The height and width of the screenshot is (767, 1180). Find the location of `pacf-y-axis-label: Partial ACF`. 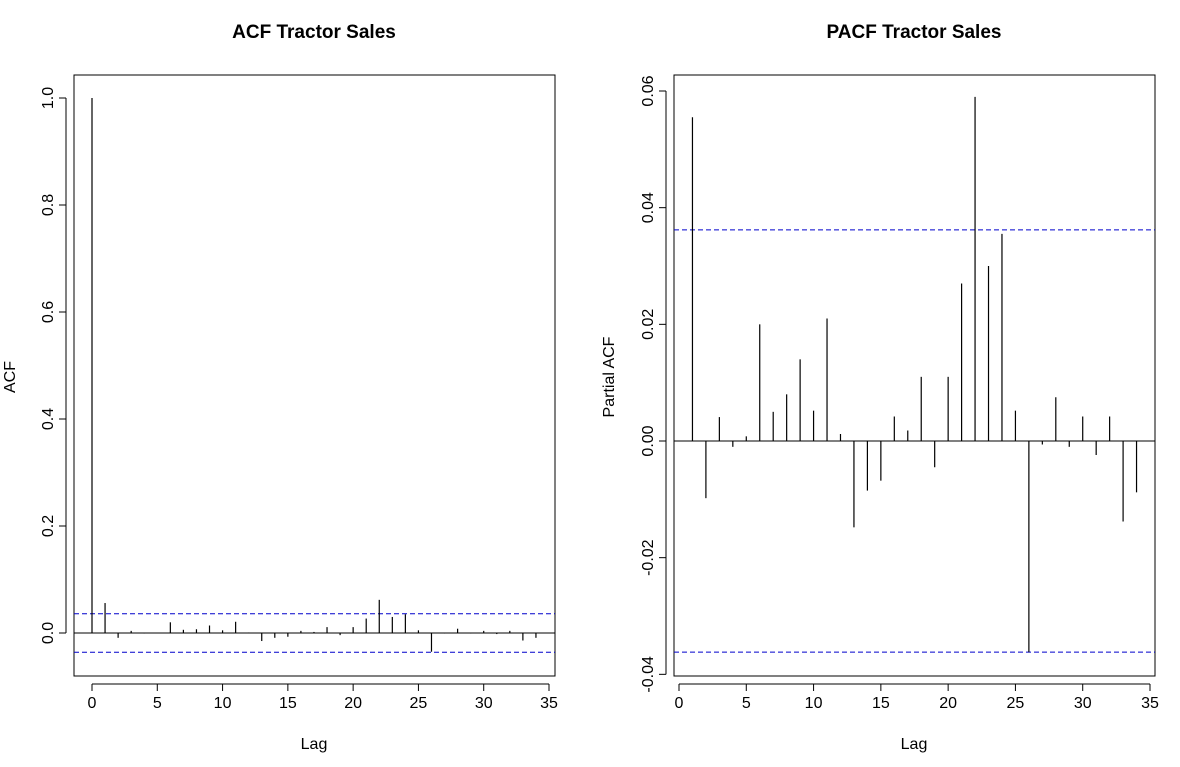

pacf-y-axis-label: Partial ACF is located at coordinates (609, 376).